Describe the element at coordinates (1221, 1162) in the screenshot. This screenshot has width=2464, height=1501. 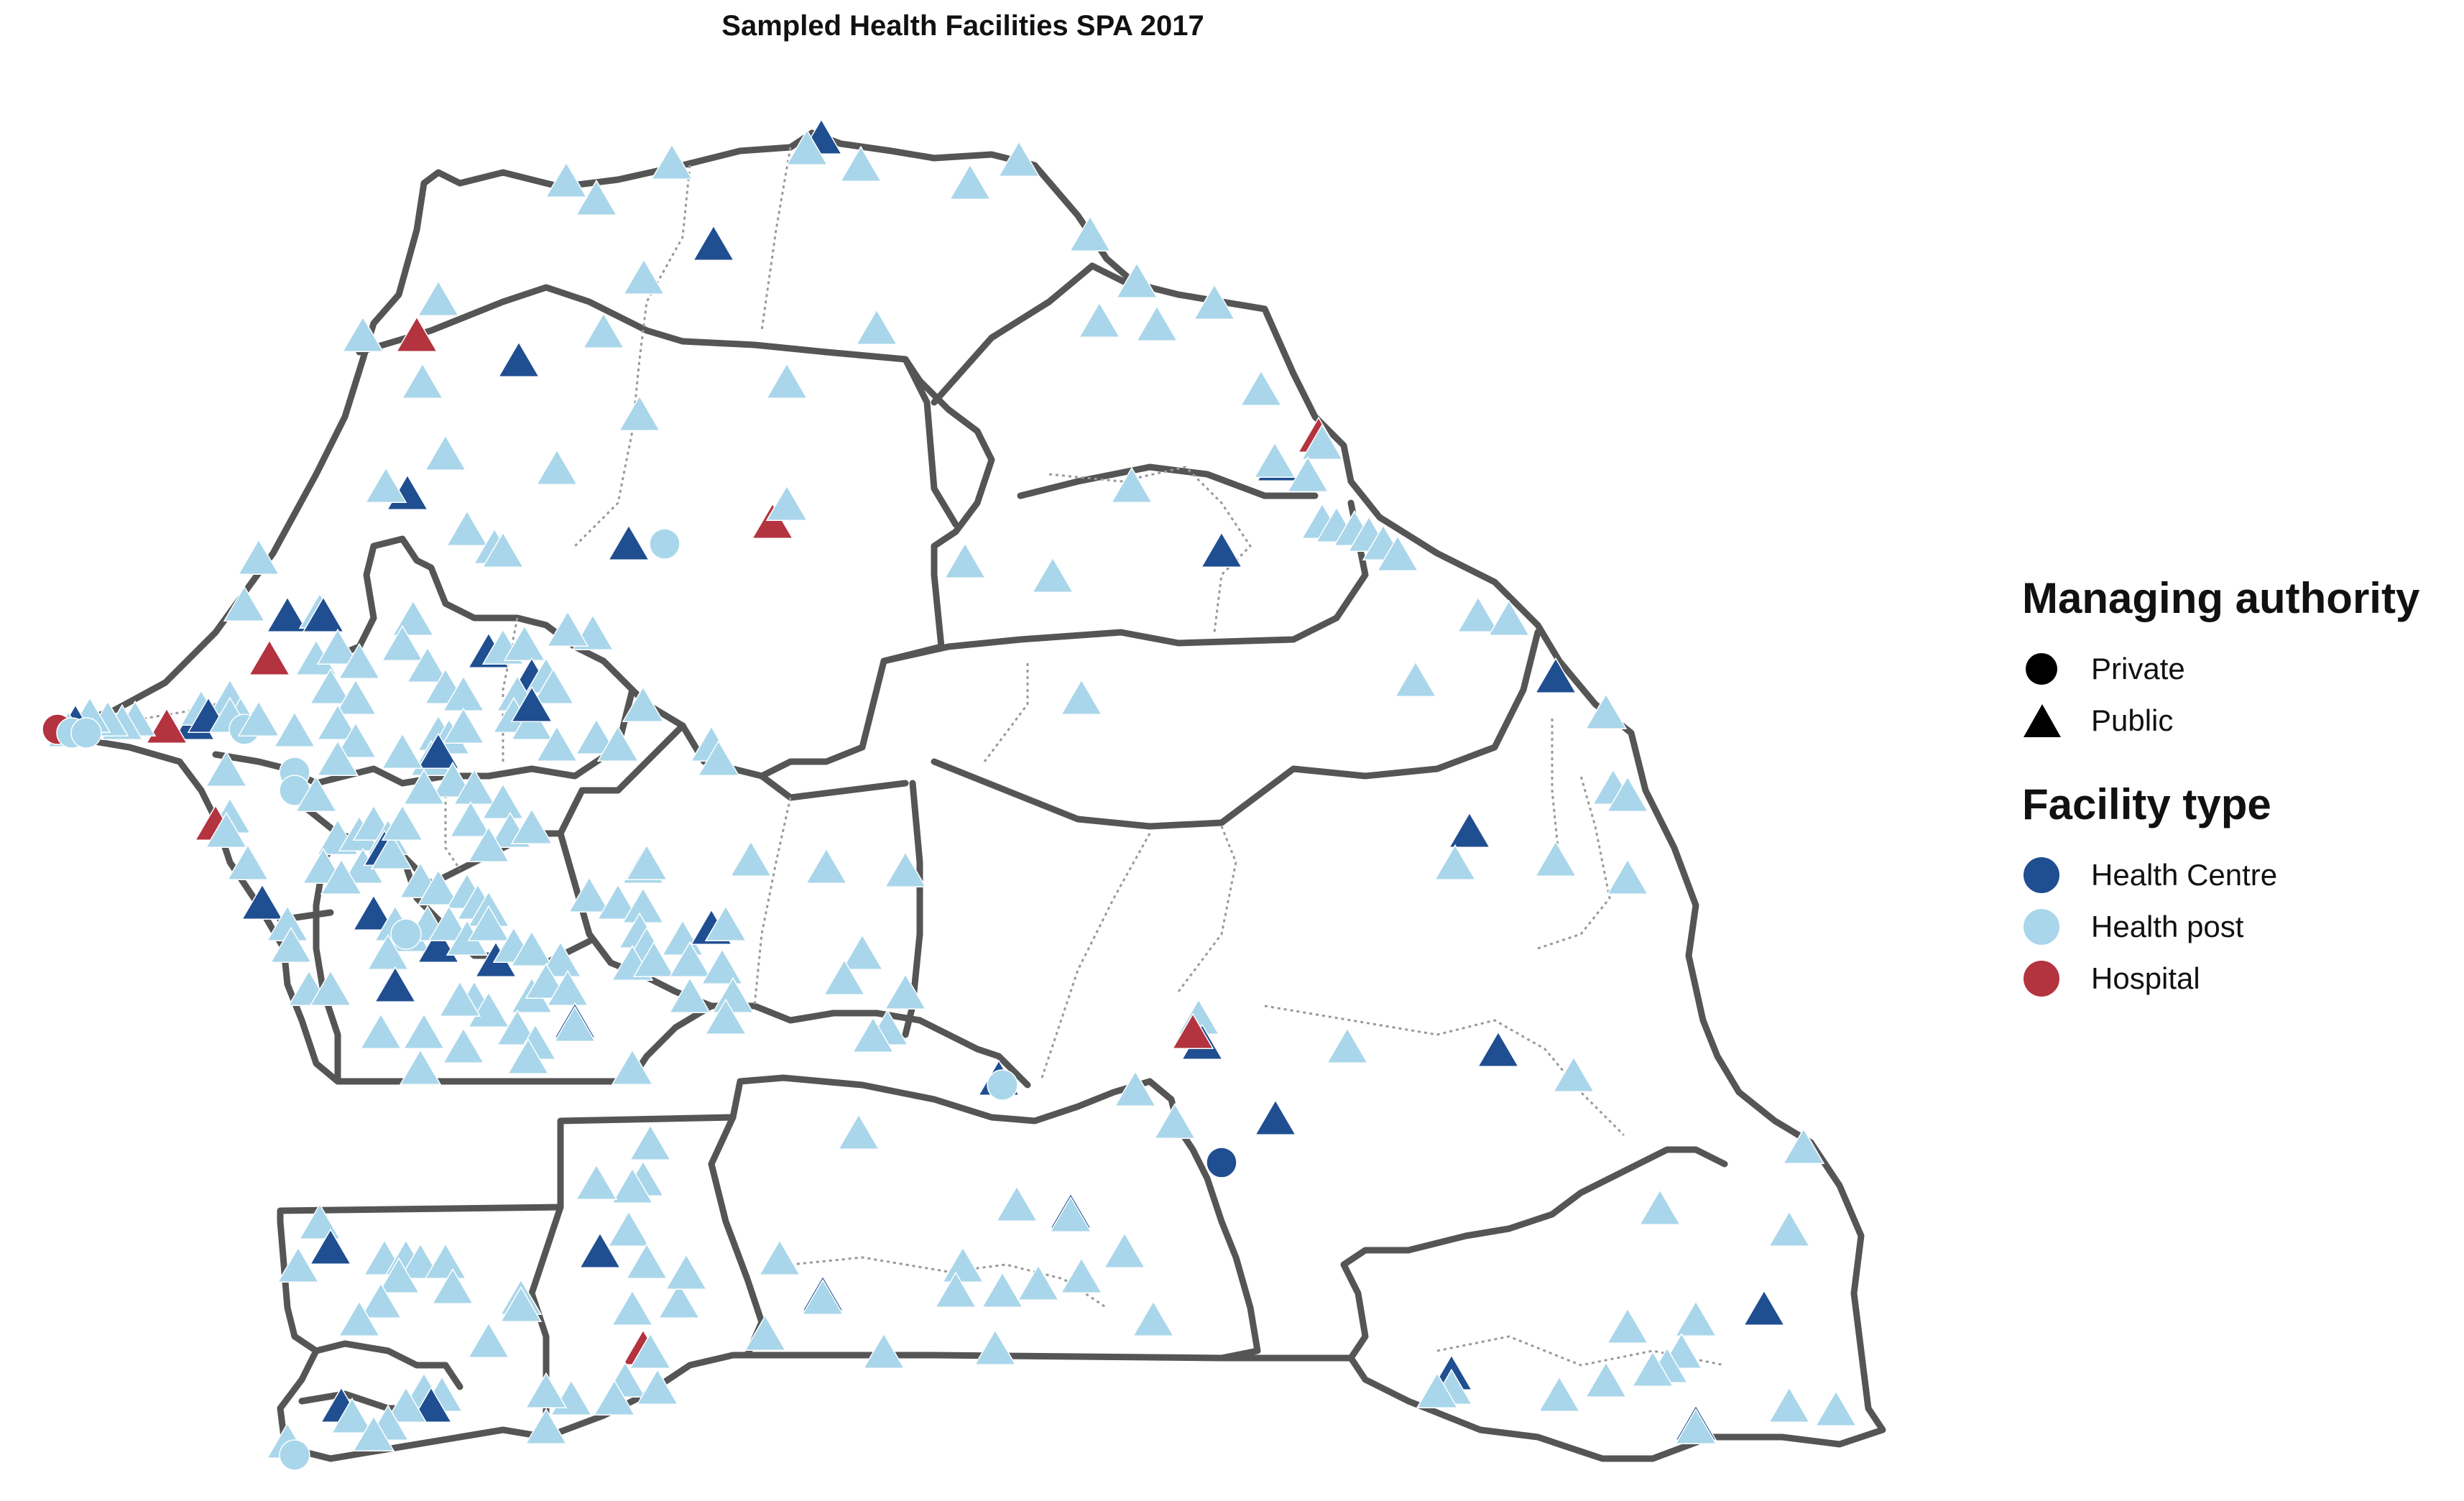
I see `health-centre-private-marker` at that location.